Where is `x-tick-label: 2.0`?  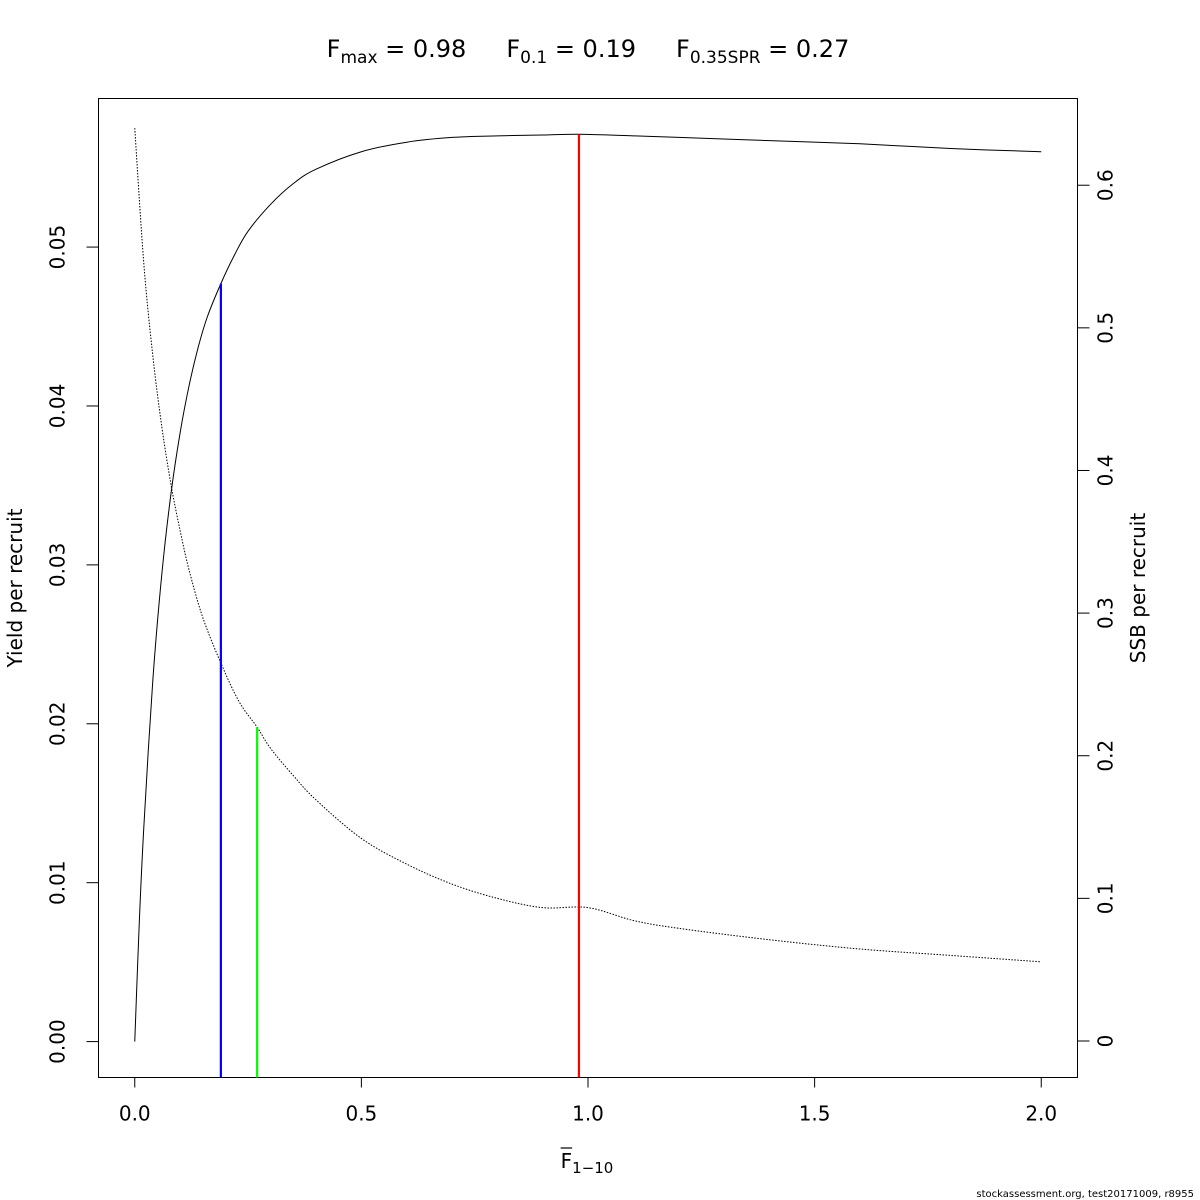
x-tick-label: 2.0 is located at coordinates (1041, 1114).